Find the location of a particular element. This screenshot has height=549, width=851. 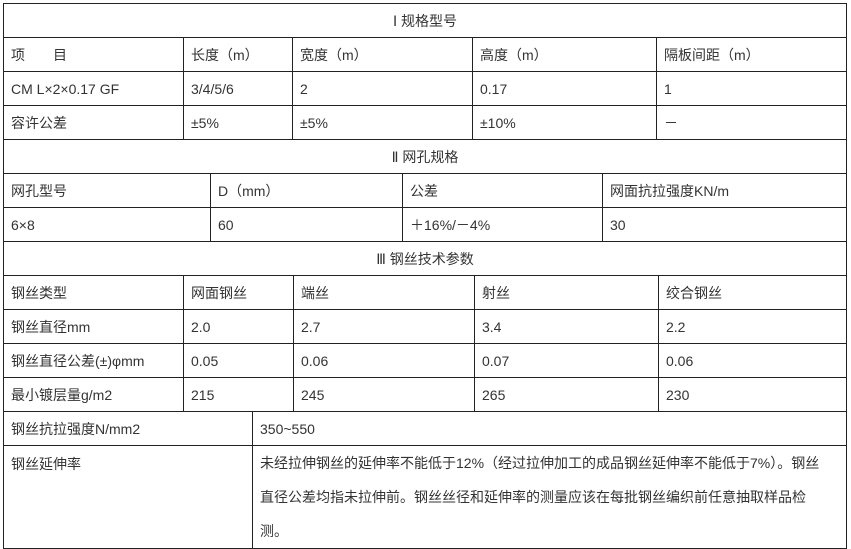

strength-label: 钢丝抗拉强度N/mm2 is located at coordinates (128, 429).